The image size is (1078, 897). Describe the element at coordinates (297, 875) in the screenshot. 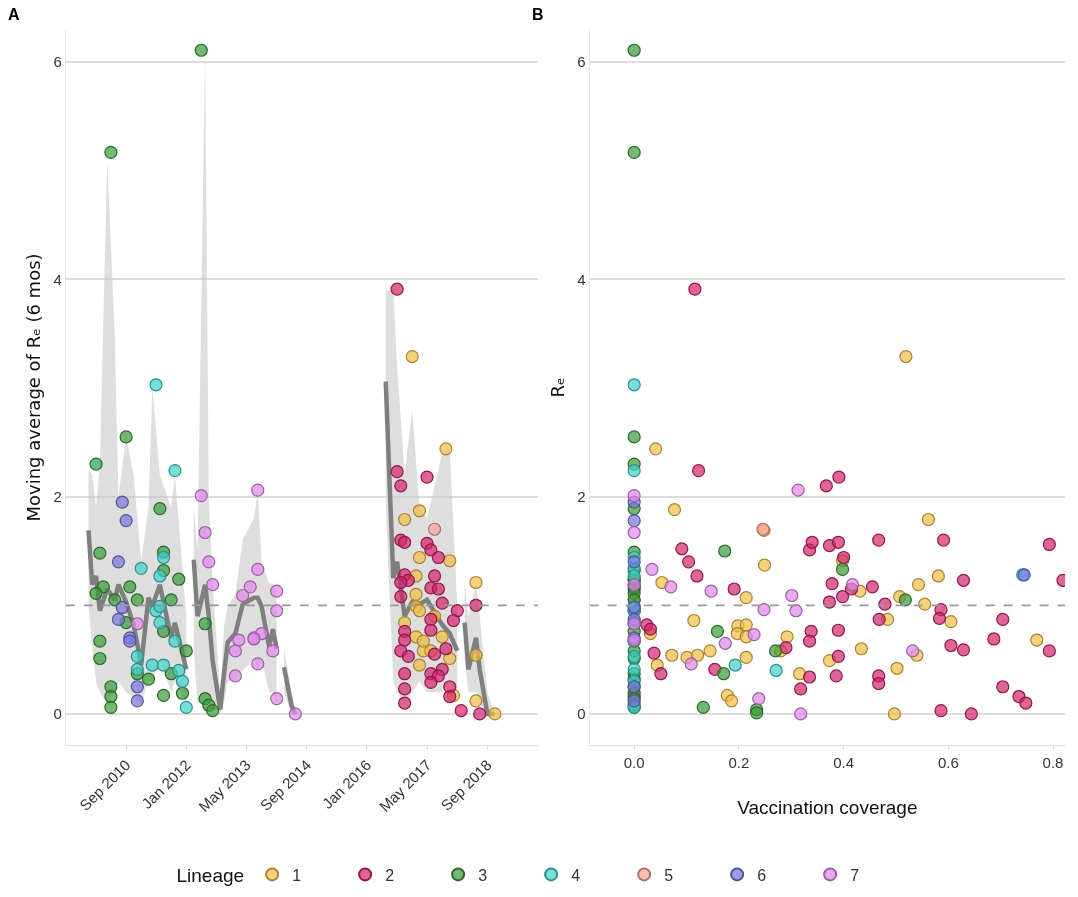

I see `legend-label: 1` at that location.